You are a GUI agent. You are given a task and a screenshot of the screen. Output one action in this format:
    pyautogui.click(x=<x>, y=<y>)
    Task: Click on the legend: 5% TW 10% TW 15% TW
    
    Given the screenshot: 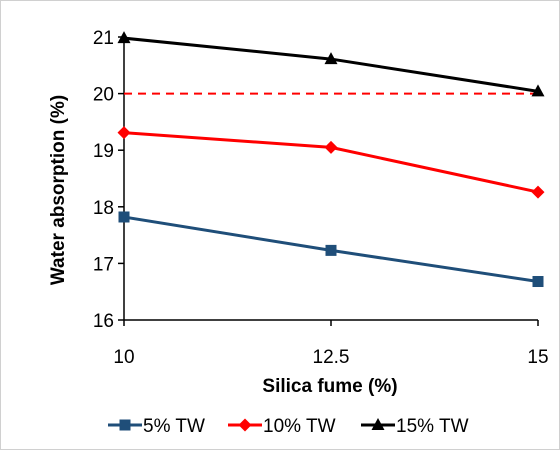 What is the action you would take?
    pyautogui.click(x=288, y=426)
    